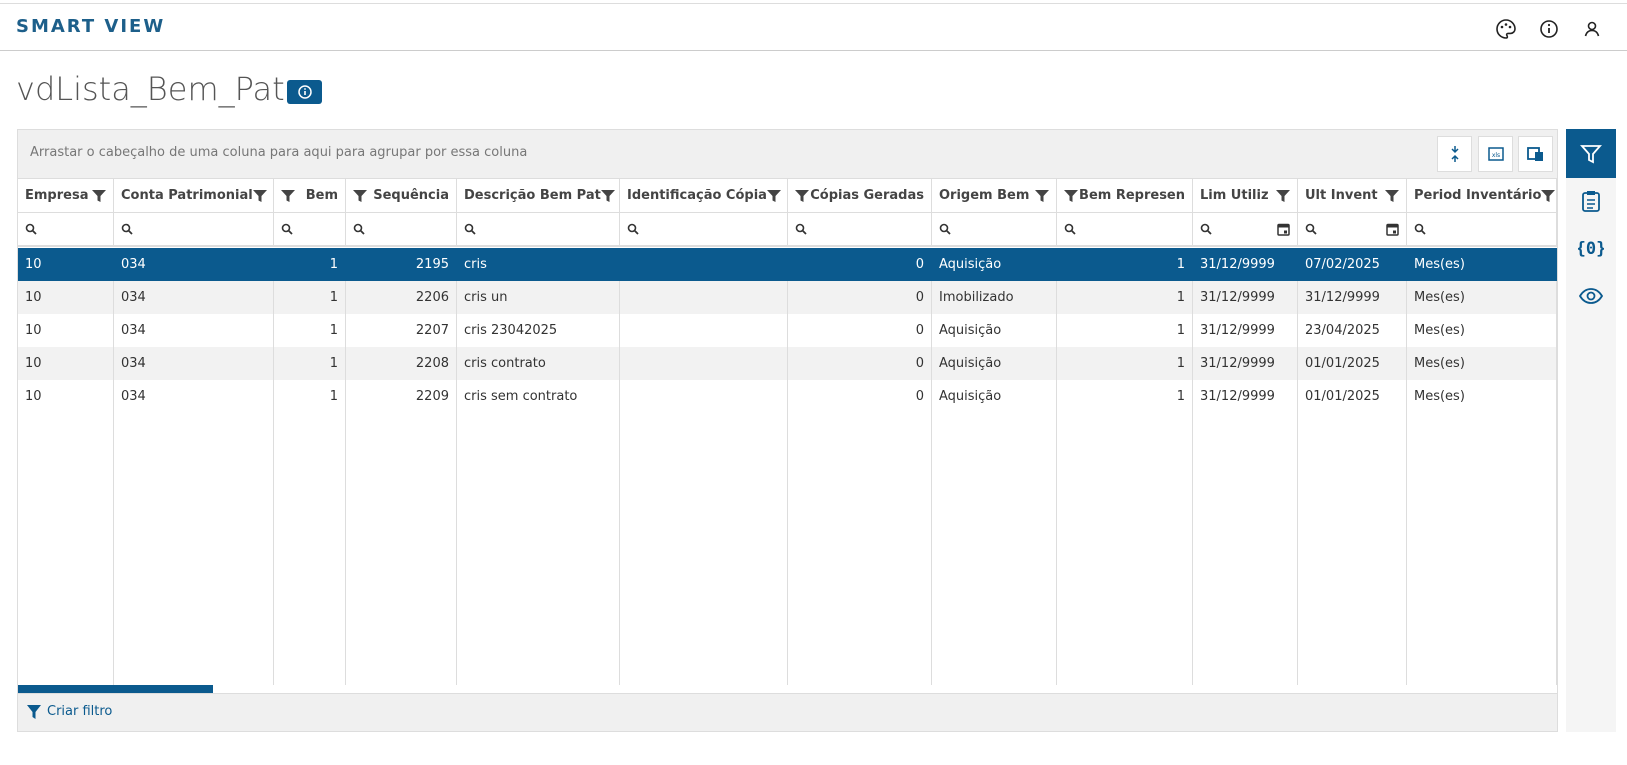  What do you see at coordinates (187, 195) in the screenshot?
I see `column-header-label: Conta Patrimonial` at bounding box center [187, 195].